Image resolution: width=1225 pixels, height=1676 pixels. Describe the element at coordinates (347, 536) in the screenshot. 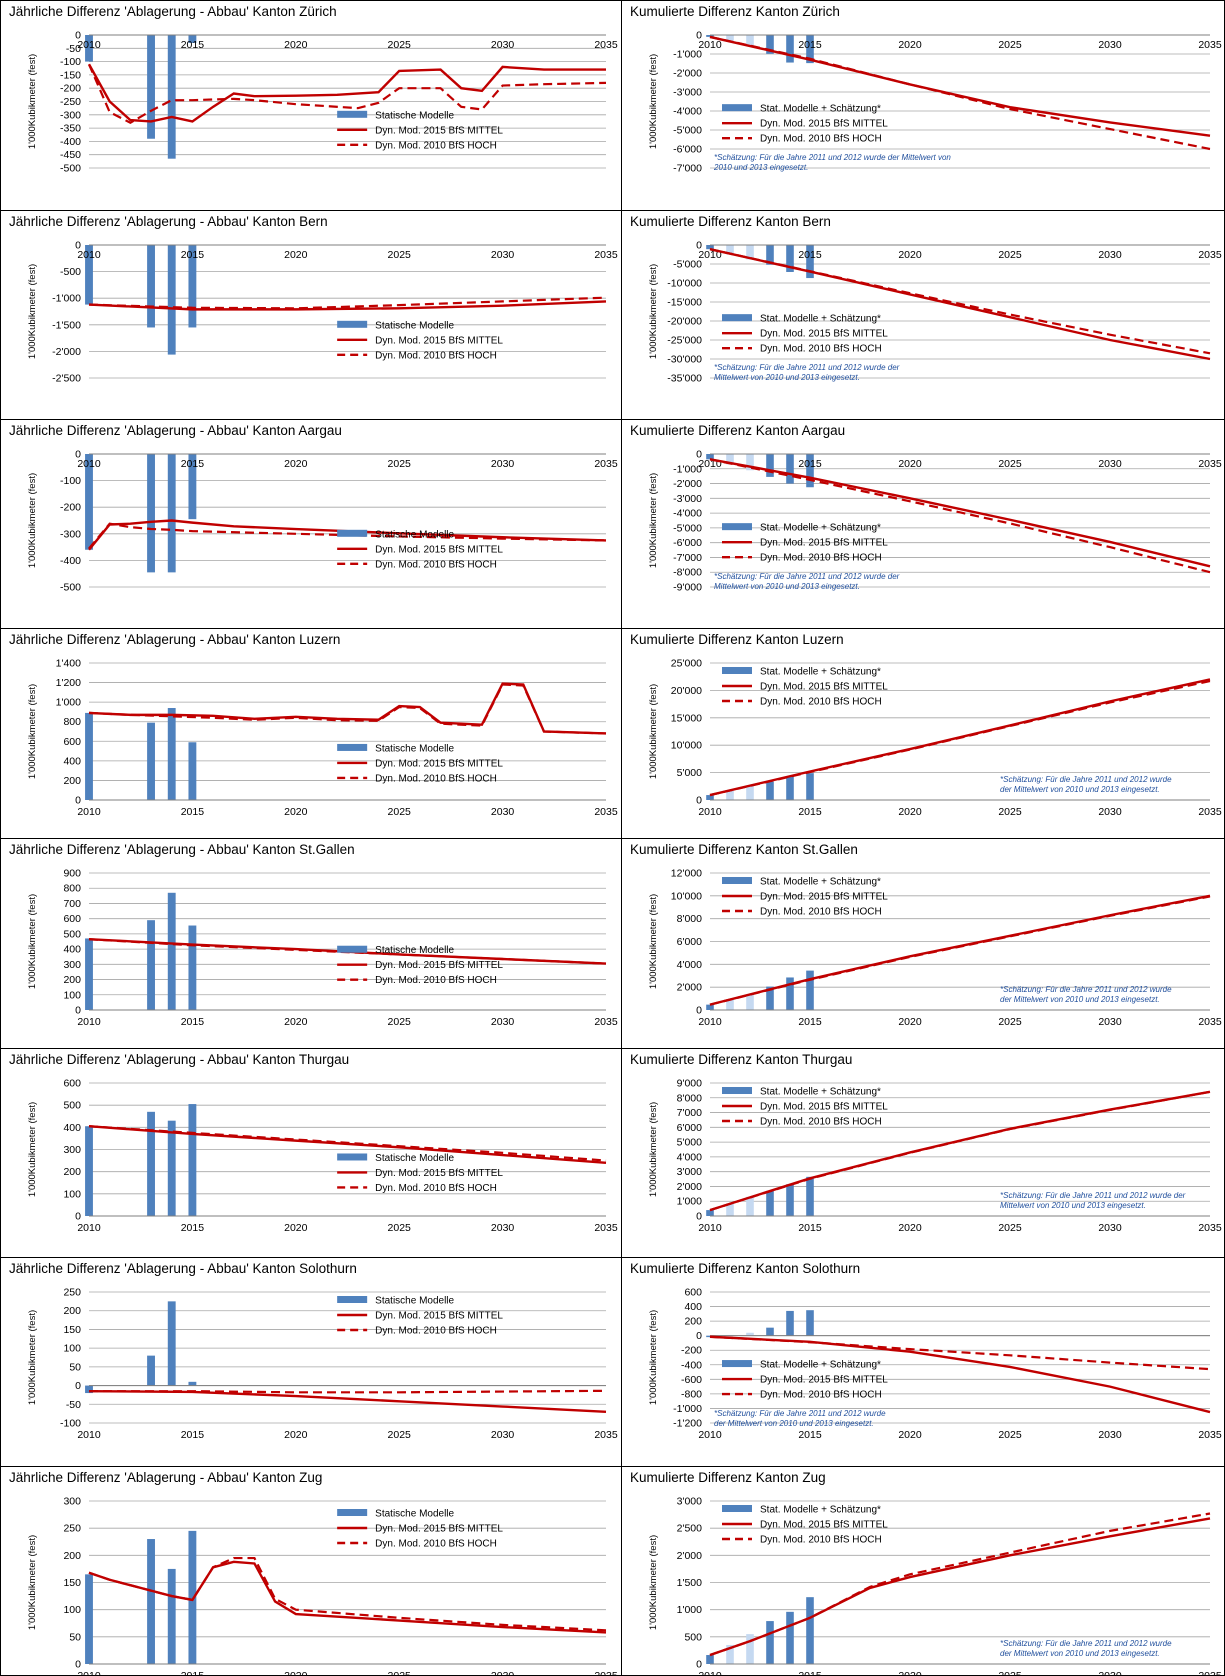

I see `series-line-dyn-2010` at that location.